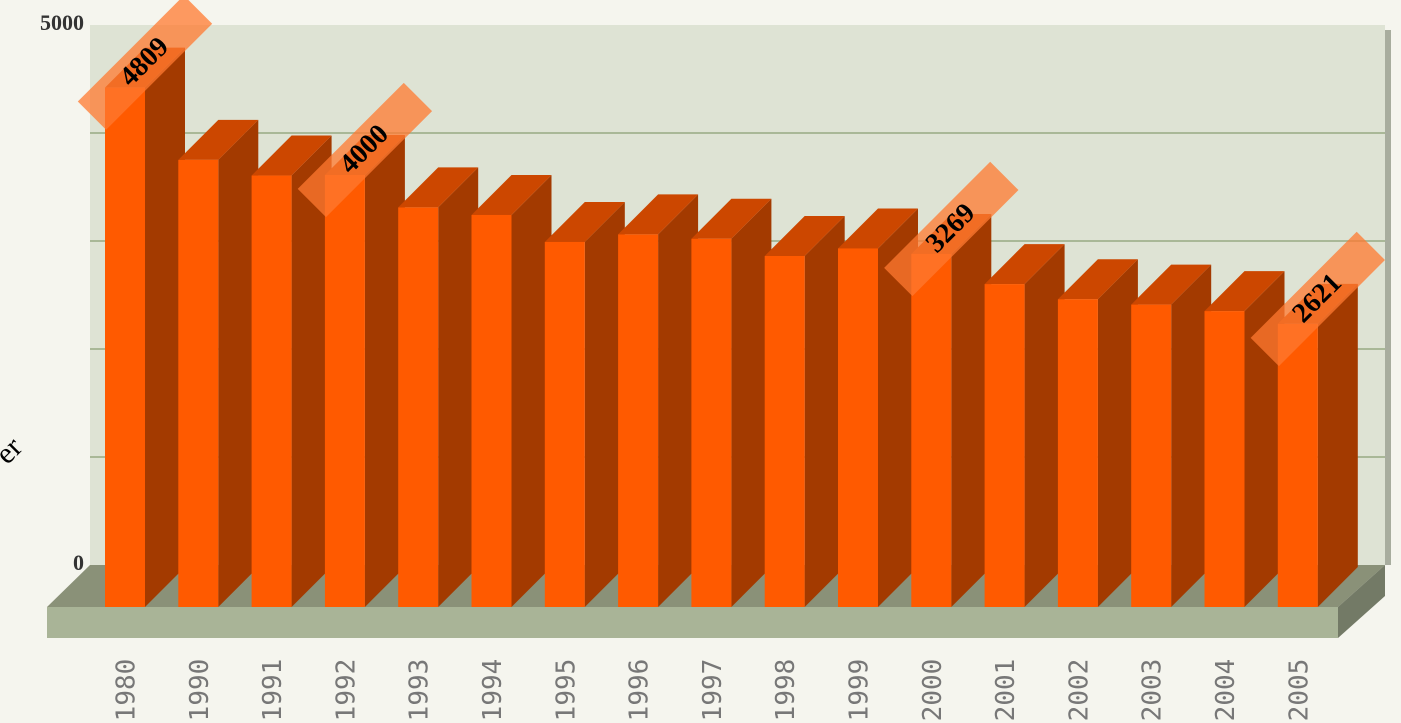 The width and height of the screenshot is (1401, 723). Describe the element at coordinates (566, 690) in the screenshot. I see `x-tick-label: 1995` at that location.